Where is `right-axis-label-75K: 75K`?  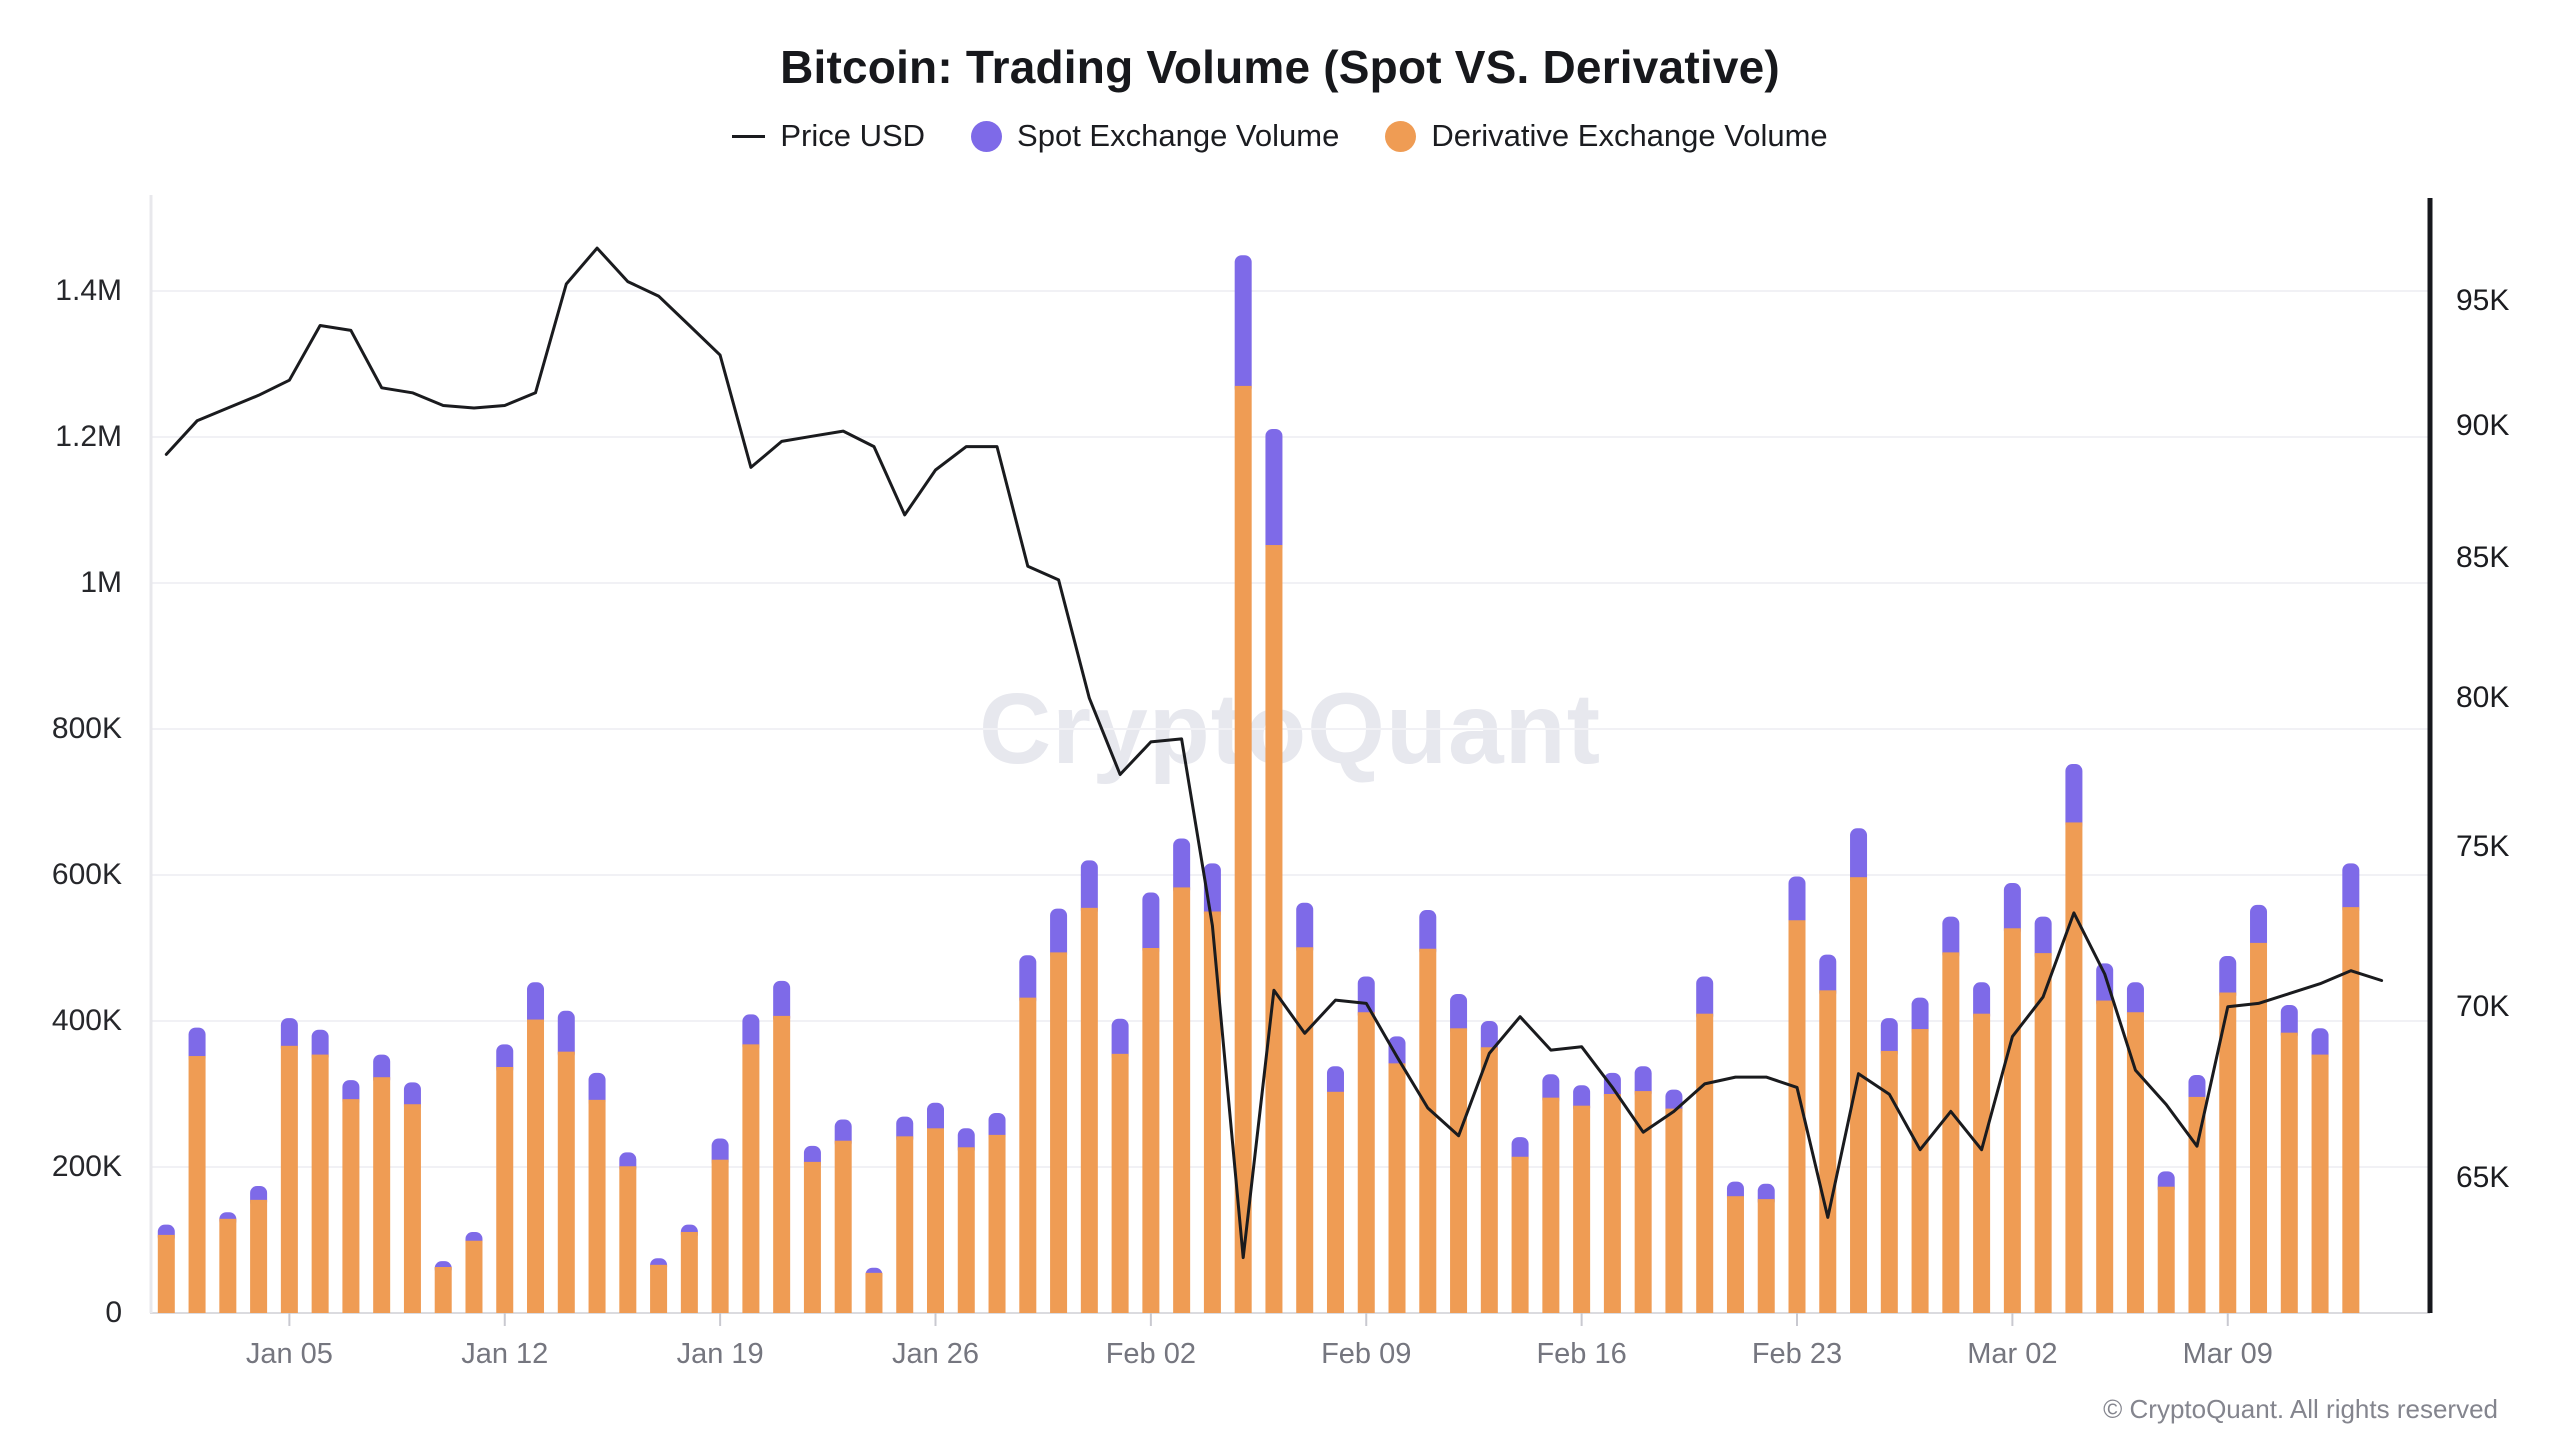 right-axis-label-75K: 75K is located at coordinates (2483, 847).